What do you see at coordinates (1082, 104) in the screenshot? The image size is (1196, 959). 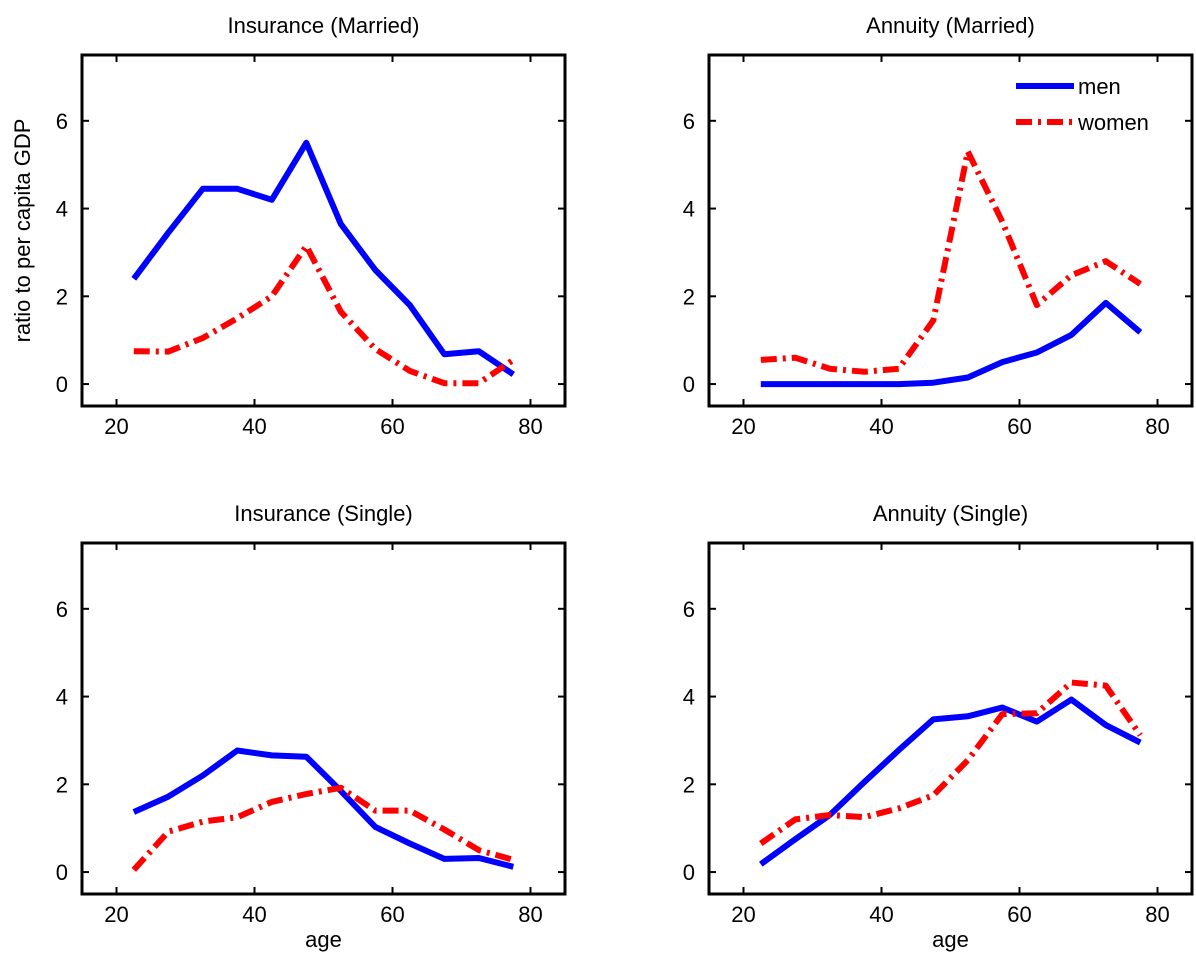 I see `legend: men women` at bounding box center [1082, 104].